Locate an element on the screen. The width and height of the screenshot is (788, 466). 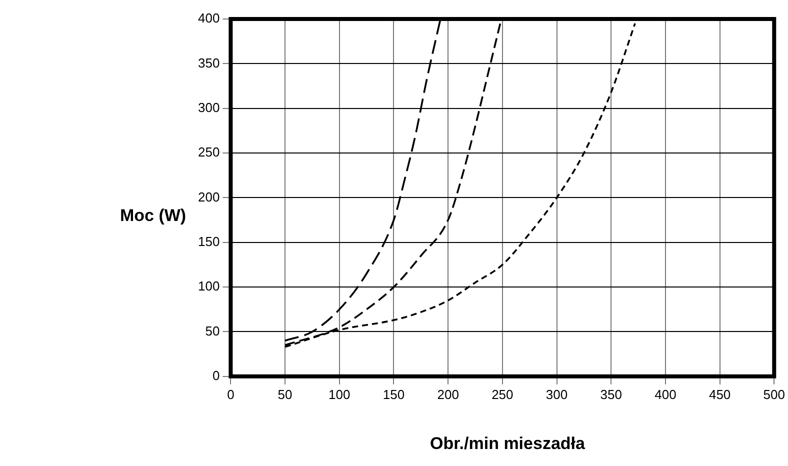
y-tick-label: 400 is located at coordinates (209, 18).